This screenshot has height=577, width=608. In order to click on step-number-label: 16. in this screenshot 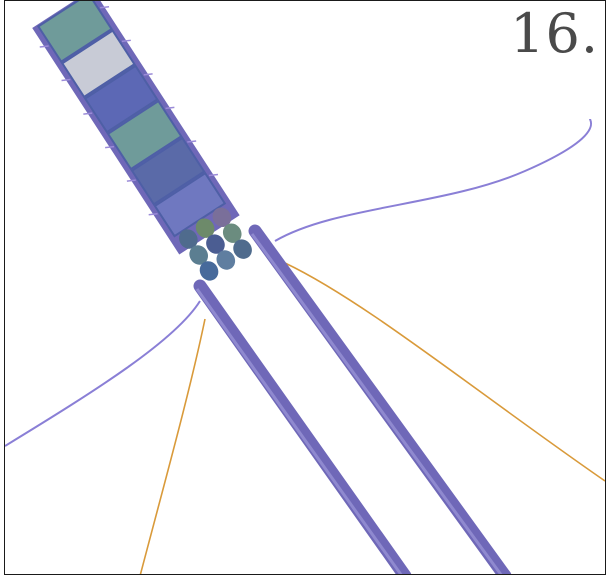, I will do `click(554, 33)`.